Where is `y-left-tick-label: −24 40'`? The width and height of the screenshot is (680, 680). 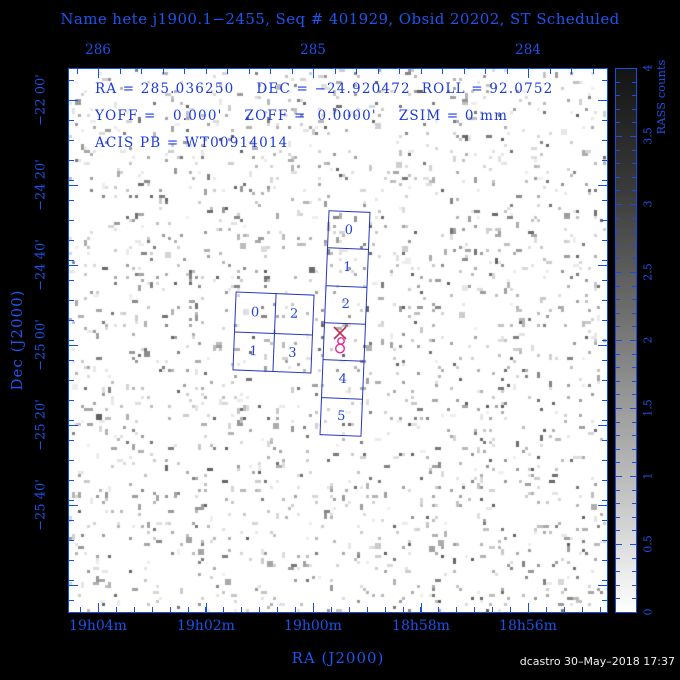 y-left-tick-label: −24 40' is located at coordinates (41, 265).